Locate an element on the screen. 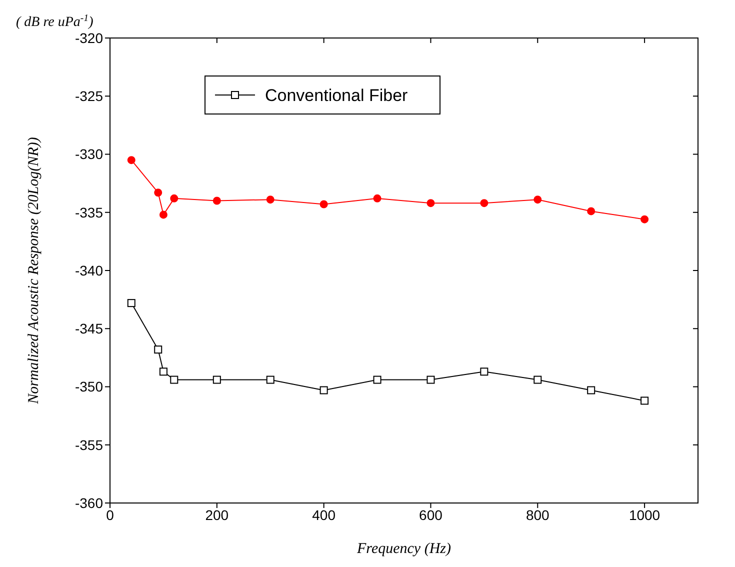 This screenshot has height=567, width=735. x-tick-label: 200 is located at coordinates (217, 514).